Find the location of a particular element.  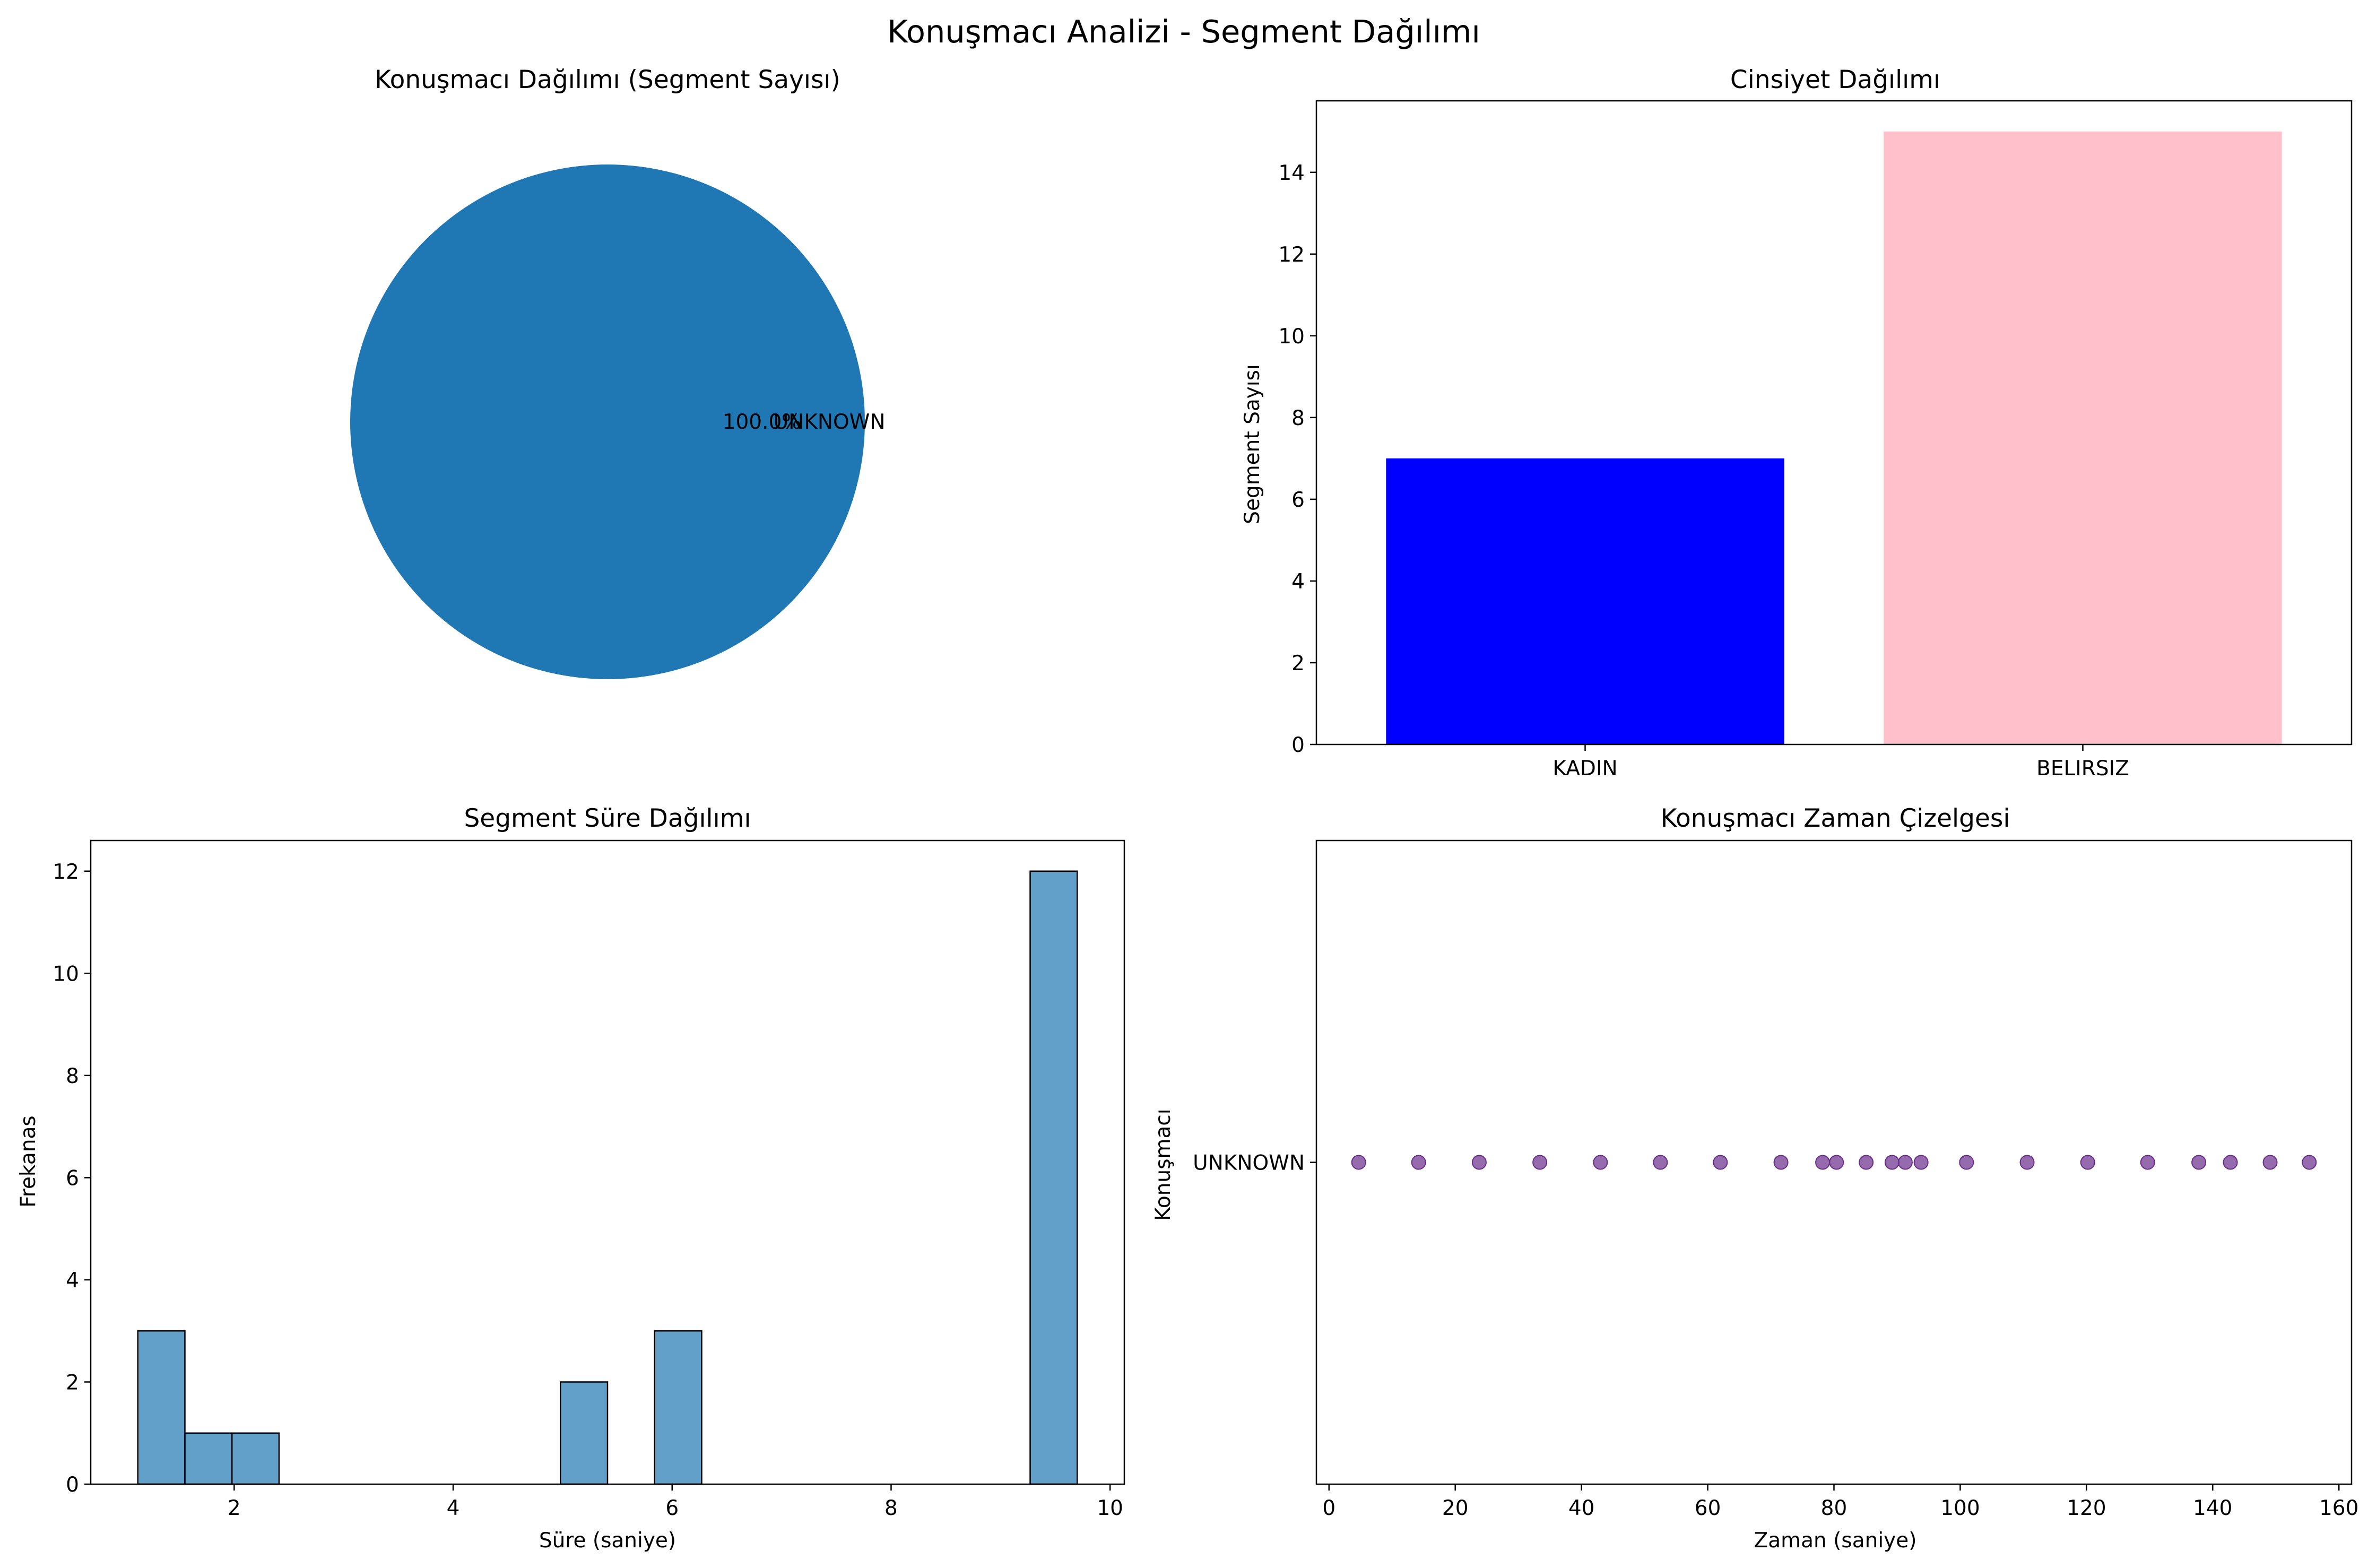

timeline-xlabel: Zaman (saniye) is located at coordinates (1836, 1541).